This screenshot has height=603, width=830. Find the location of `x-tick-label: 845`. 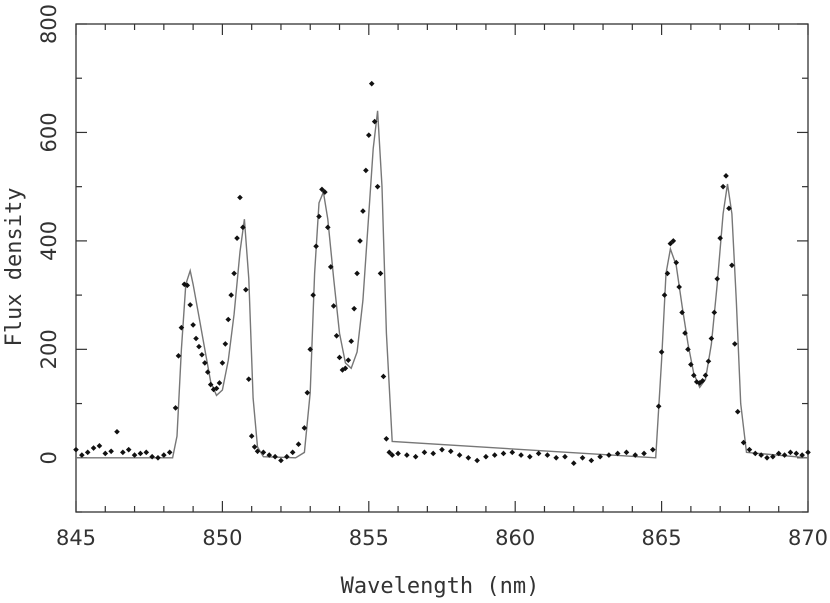

x-tick-label: 845 is located at coordinates (76, 538).